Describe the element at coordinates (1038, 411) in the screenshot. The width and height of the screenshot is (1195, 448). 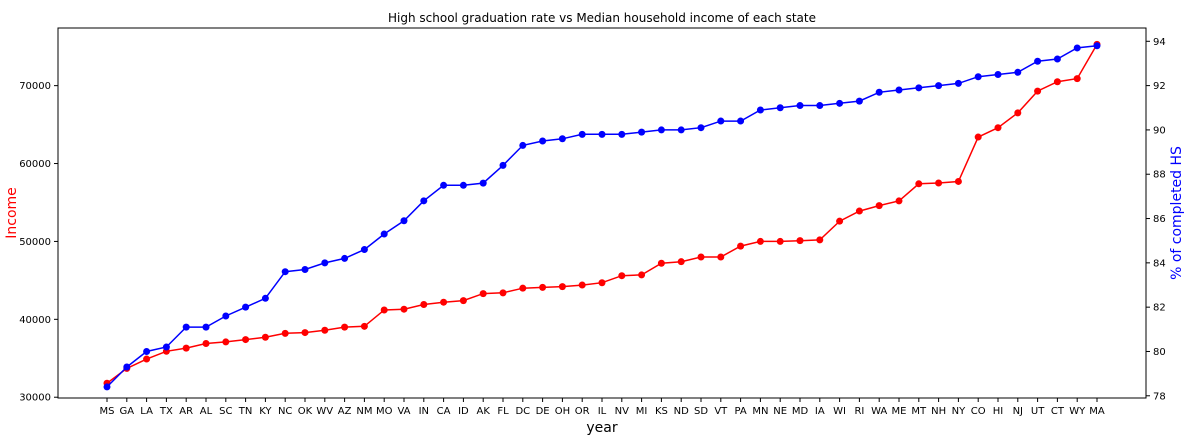
I see `x-tick-label: UT` at that location.